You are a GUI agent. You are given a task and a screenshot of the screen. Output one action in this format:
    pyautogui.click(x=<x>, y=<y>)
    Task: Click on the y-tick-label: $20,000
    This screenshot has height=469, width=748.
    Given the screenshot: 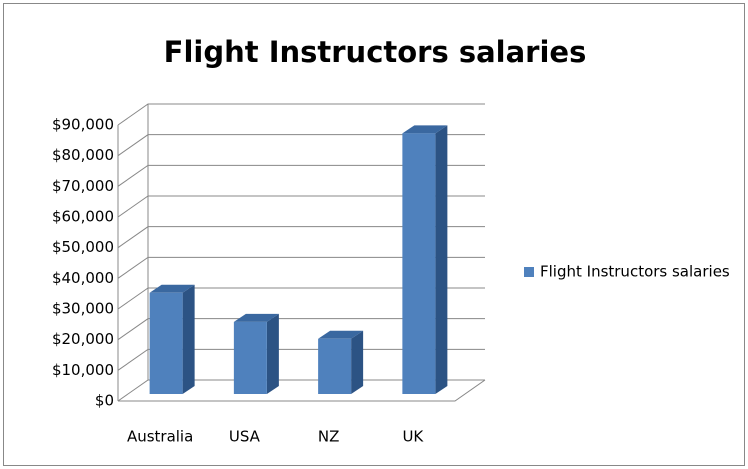 What is the action you would take?
    pyautogui.click(x=83, y=339)
    